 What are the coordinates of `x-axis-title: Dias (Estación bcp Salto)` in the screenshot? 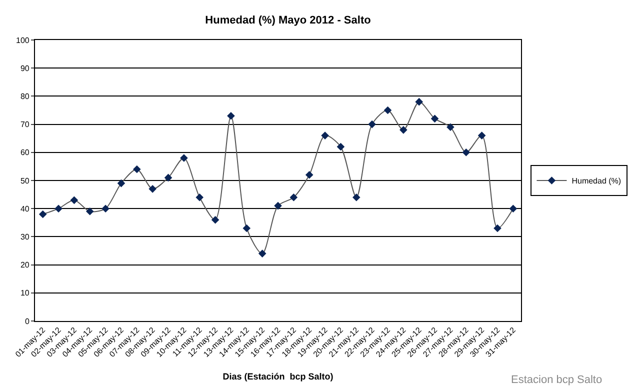 It's located at (278, 377).